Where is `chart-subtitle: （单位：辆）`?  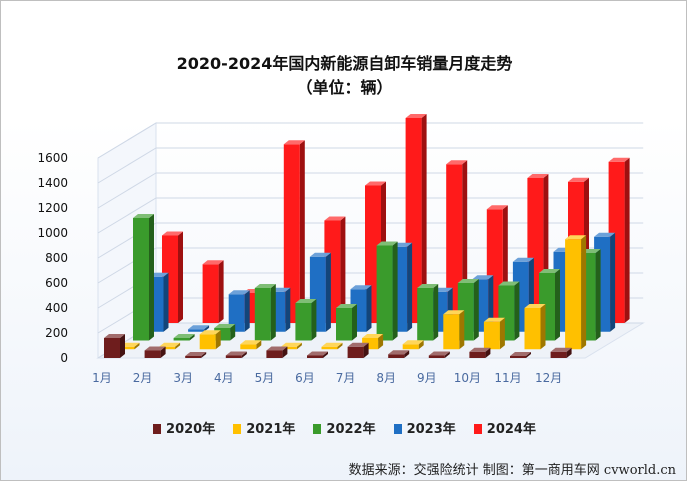 chart-subtitle: （单位：辆） is located at coordinates (344, 87).